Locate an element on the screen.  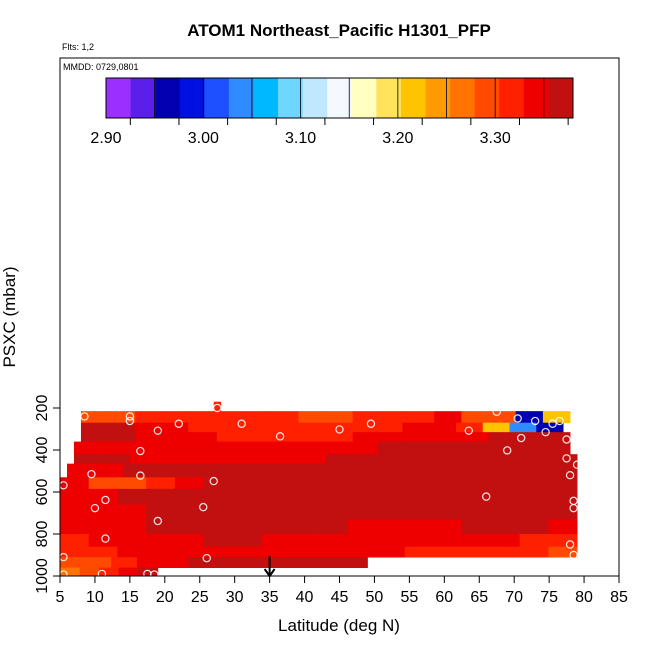
x-tick-label: 75 is located at coordinates (549, 597).